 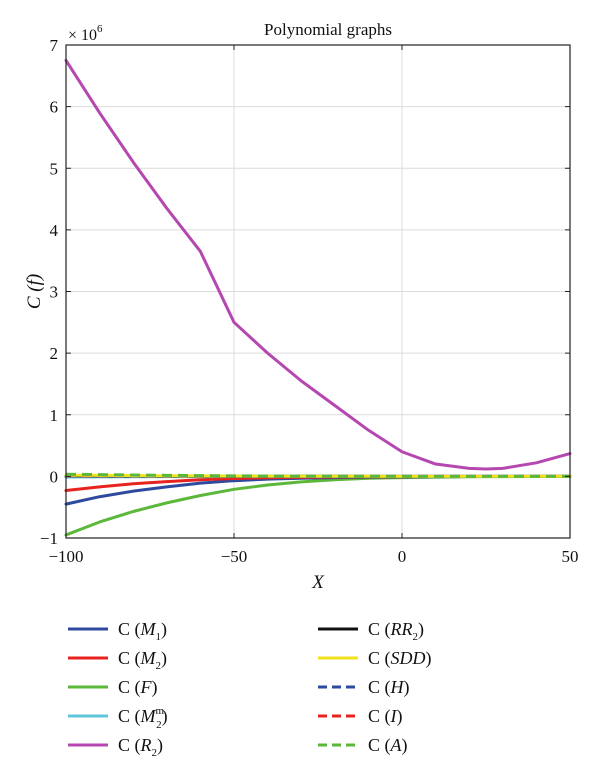 I want to click on legend-label: C (Mm 2), so click(x=143, y=718).